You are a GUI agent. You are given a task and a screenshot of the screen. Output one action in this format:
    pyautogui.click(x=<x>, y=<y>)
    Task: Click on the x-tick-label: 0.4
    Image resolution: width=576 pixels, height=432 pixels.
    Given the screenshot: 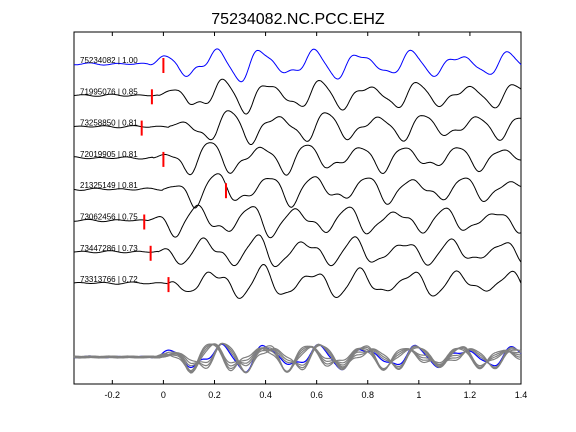 What is the action you would take?
    pyautogui.click(x=265, y=395)
    